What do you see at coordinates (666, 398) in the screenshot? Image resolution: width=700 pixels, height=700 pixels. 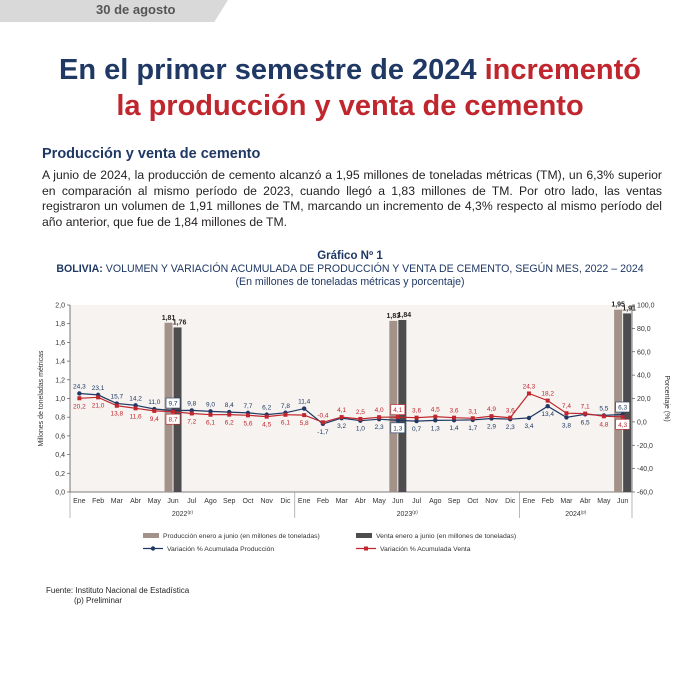 I see `right-axis-title: Porcentaje (%)` at bounding box center [666, 398].